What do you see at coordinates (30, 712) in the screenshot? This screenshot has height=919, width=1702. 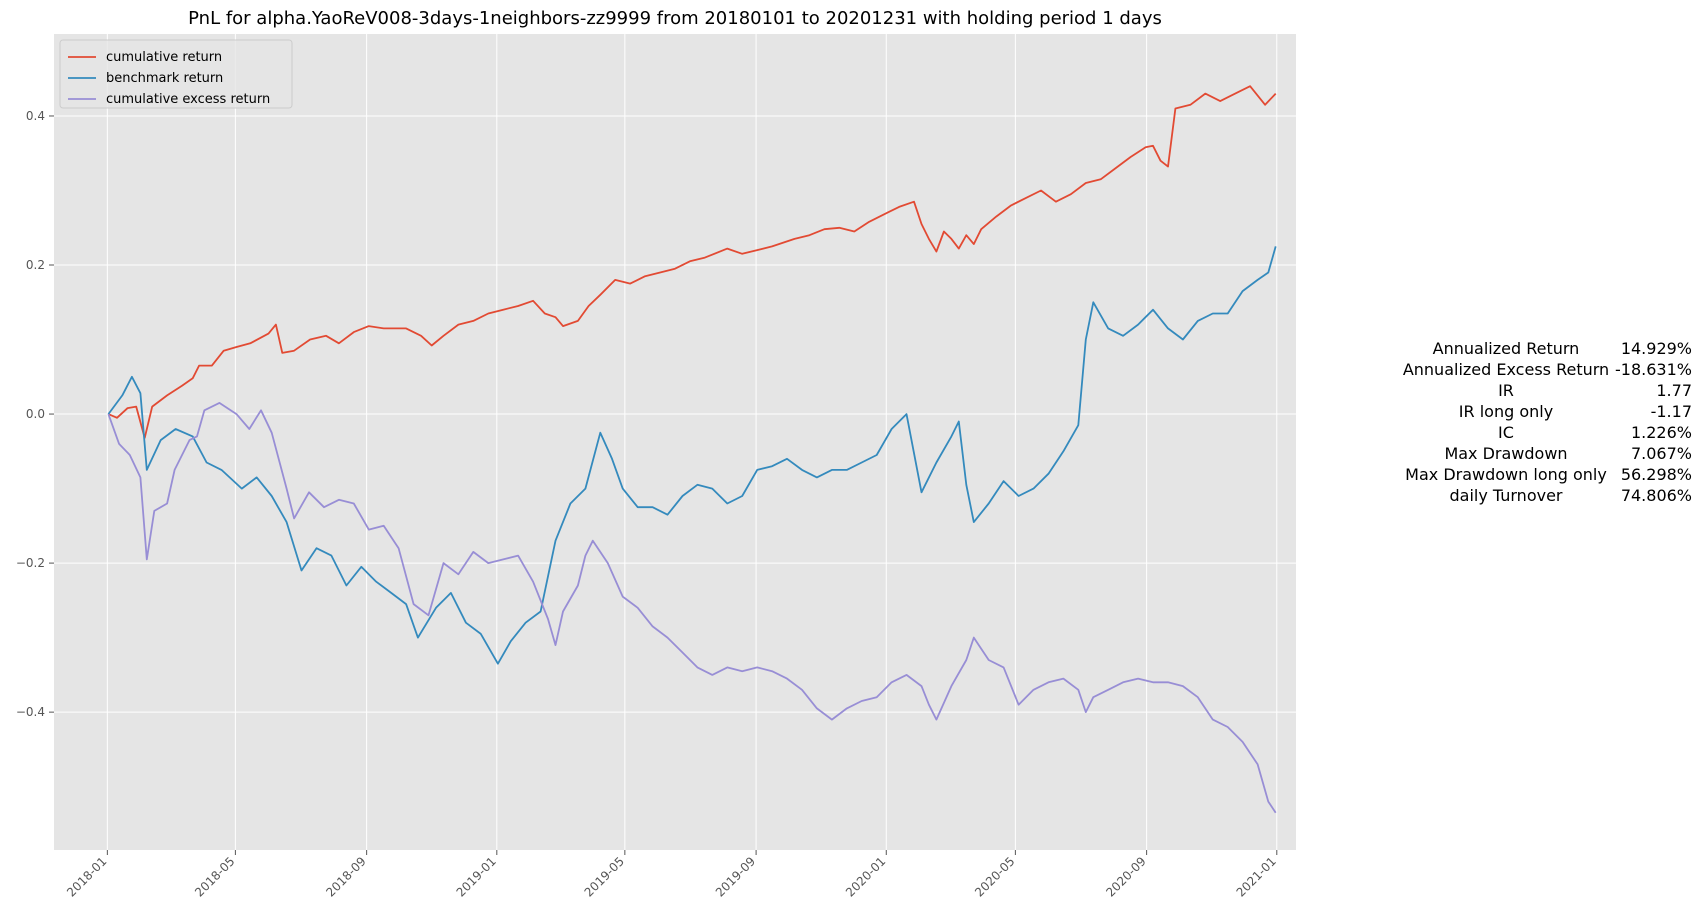 I see `y-tick-label: −0.4` at bounding box center [30, 712].